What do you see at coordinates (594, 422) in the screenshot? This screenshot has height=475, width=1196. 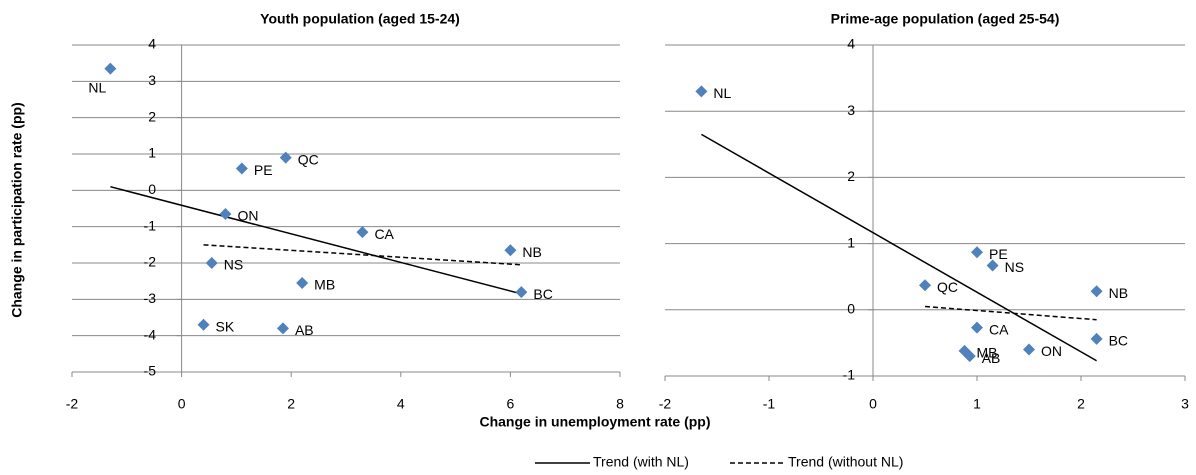 I see `x-axis-label: Change in unemployment rate (pp)` at bounding box center [594, 422].